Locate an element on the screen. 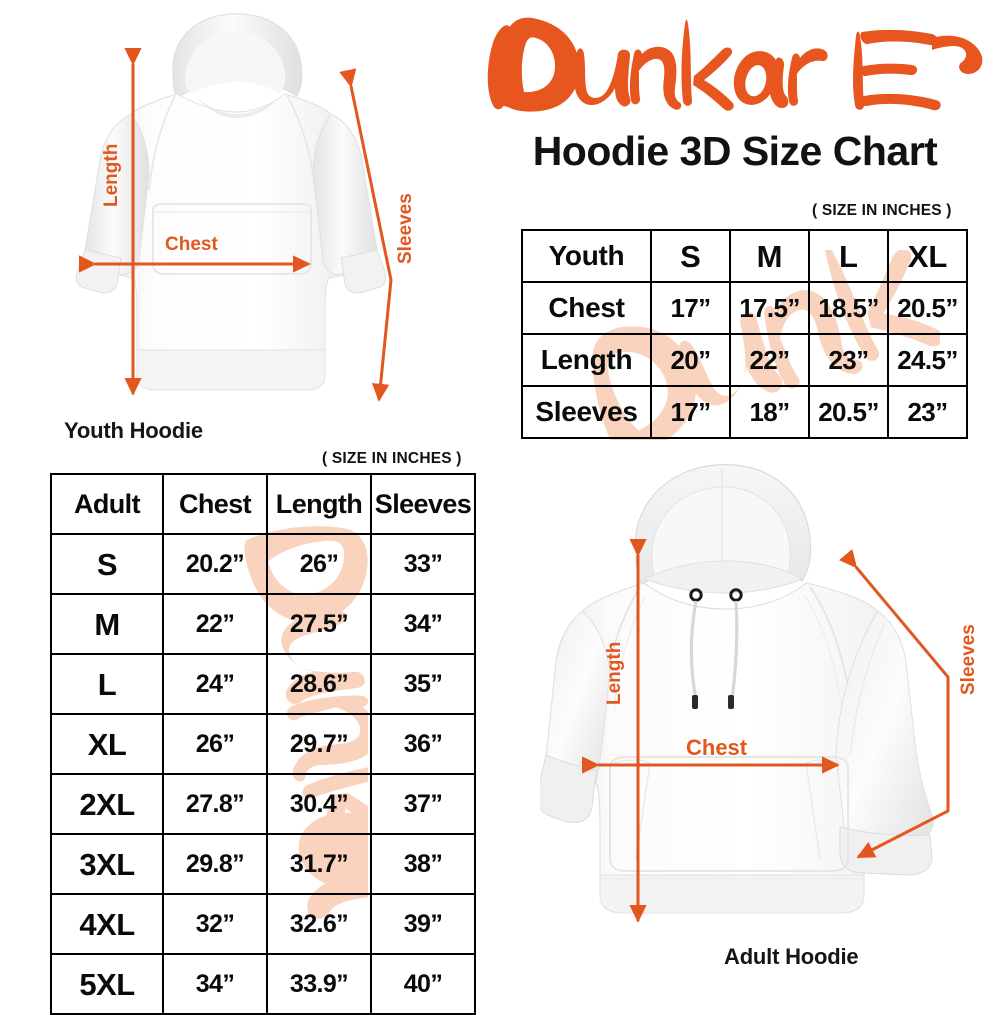 The width and height of the screenshot is (1000, 1015). youth-size-l: L is located at coordinates (848, 256).